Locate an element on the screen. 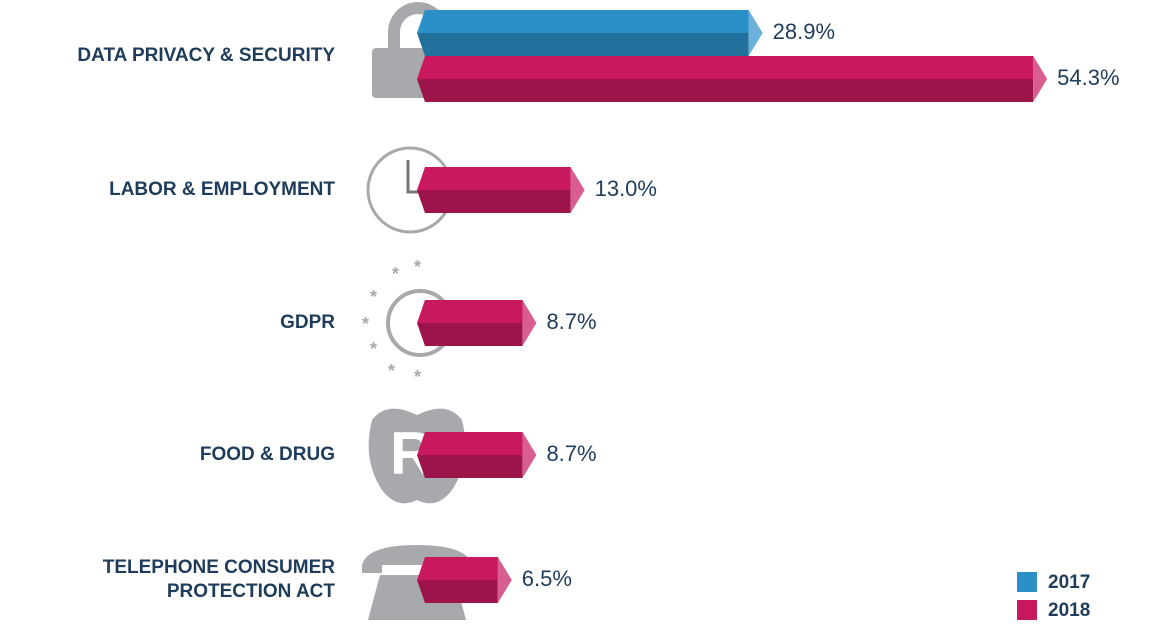 This screenshot has width=1153, height=624. category-label: FOOD & DRUG is located at coordinates (267, 454).